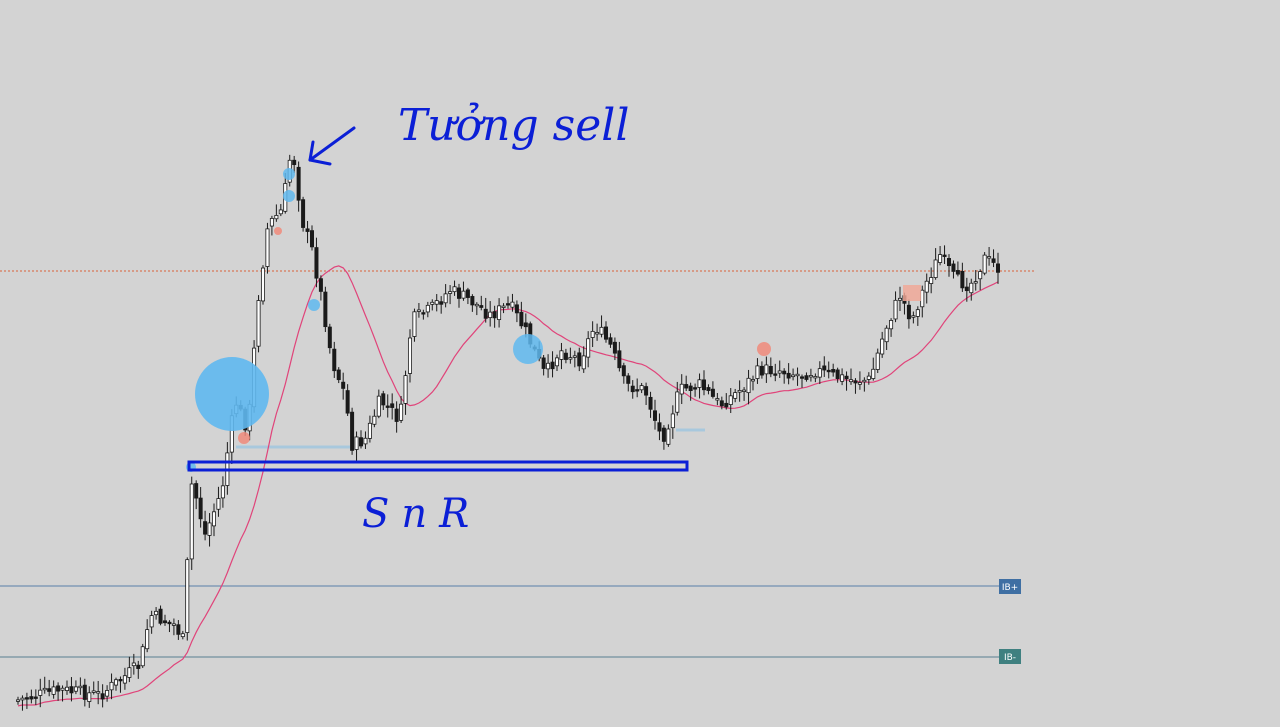 The image size is (1280, 727). I want to click on volume-block-pink, so click(912, 293).